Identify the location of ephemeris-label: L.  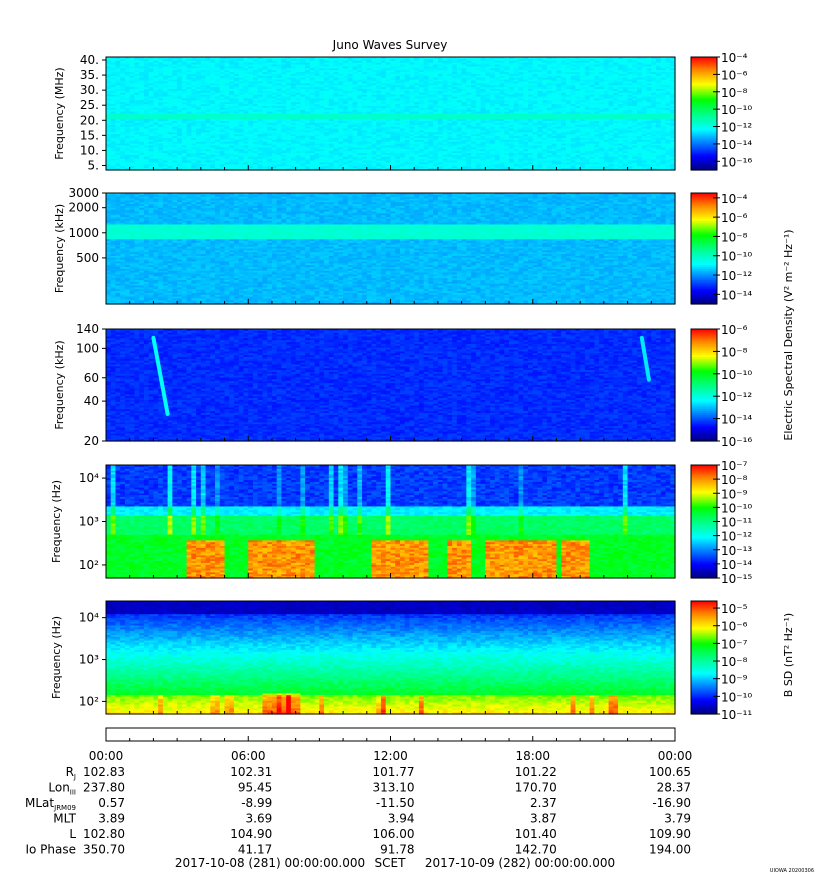
(72, 834).